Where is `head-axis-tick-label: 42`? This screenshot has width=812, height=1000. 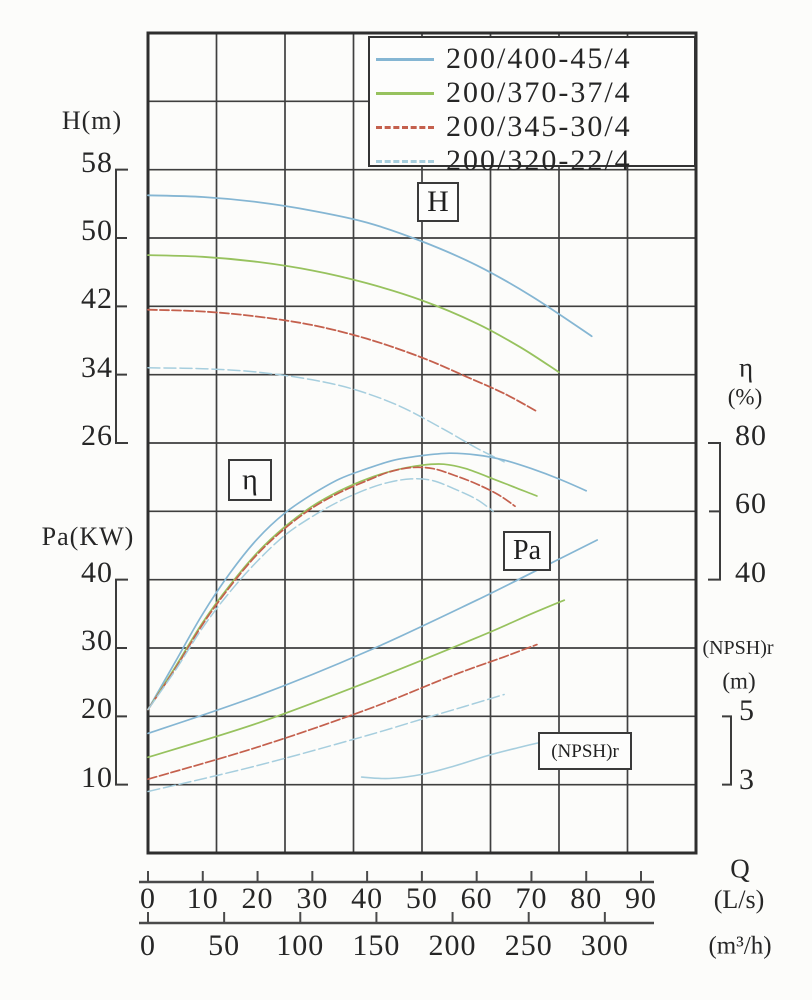 head-axis-tick-label: 42 is located at coordinates (97, 299).